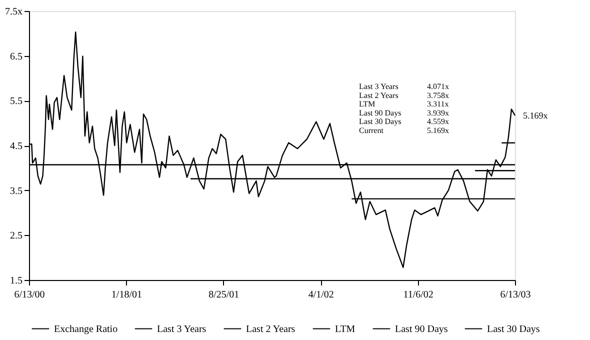 The height and width of the screenshot is (340, 590). Describe the element at coordinates (378, 86) in the screenshot. I see `annotation: Last 3 Years` at that location.